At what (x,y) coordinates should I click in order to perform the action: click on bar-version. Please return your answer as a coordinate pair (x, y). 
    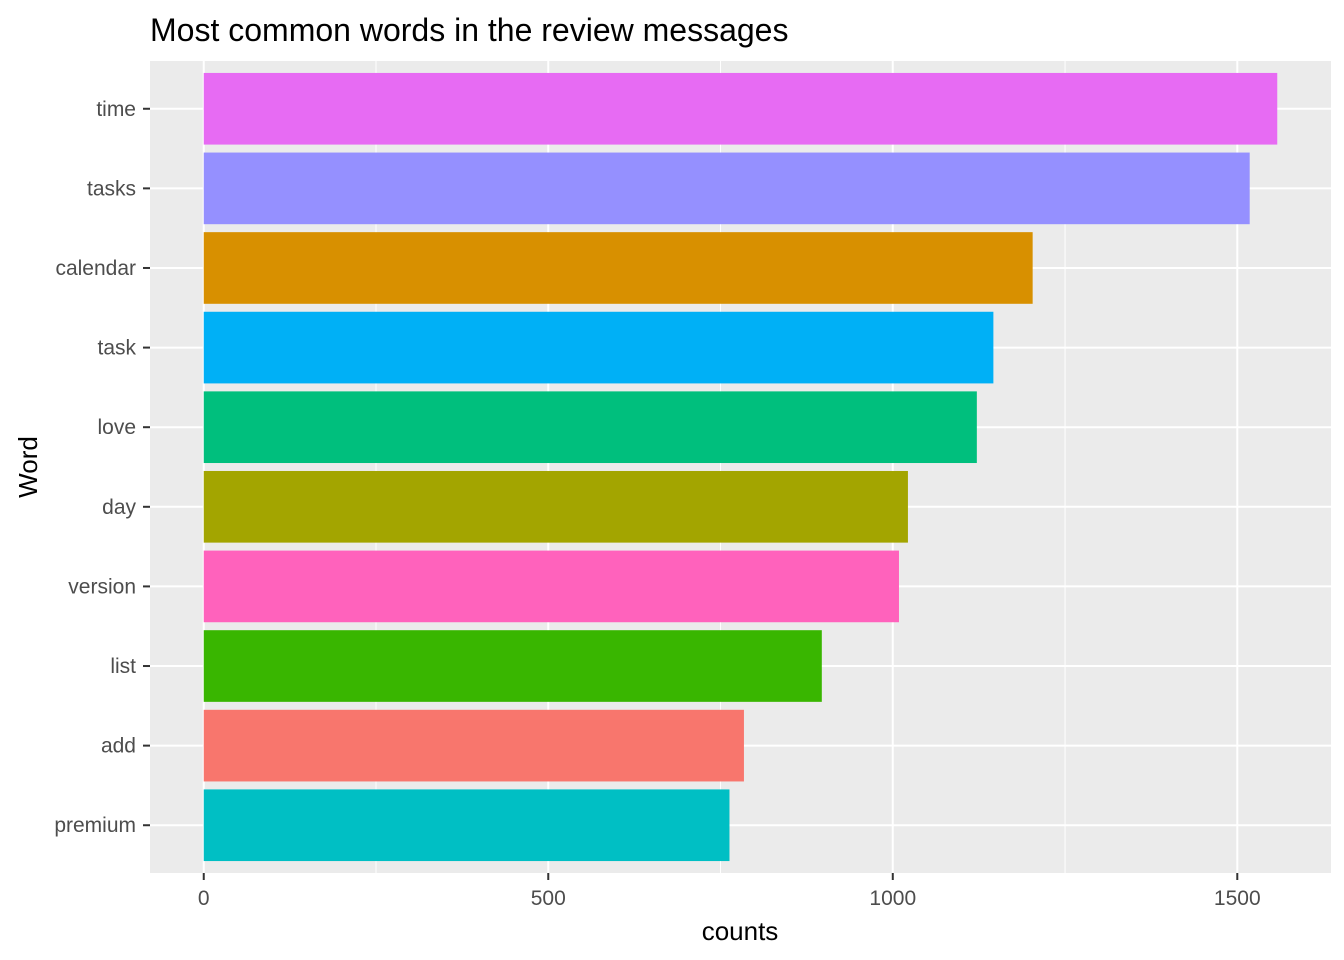
    Looking at the image, I should click on (551, 586).